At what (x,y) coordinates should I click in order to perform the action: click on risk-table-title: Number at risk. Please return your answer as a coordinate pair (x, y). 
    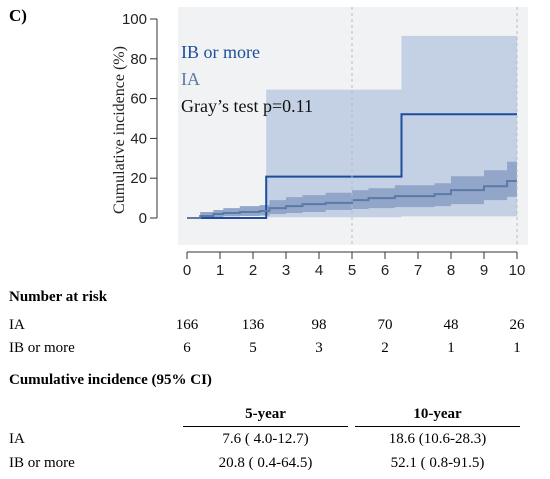
    Looking at the image, I should click on (58, 297).